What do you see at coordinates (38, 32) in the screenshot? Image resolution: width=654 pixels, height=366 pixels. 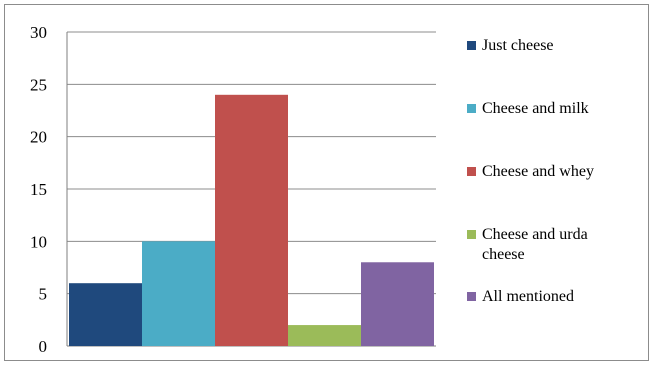 I see `y-tick-label: 30` at bounding box center [38, 32].